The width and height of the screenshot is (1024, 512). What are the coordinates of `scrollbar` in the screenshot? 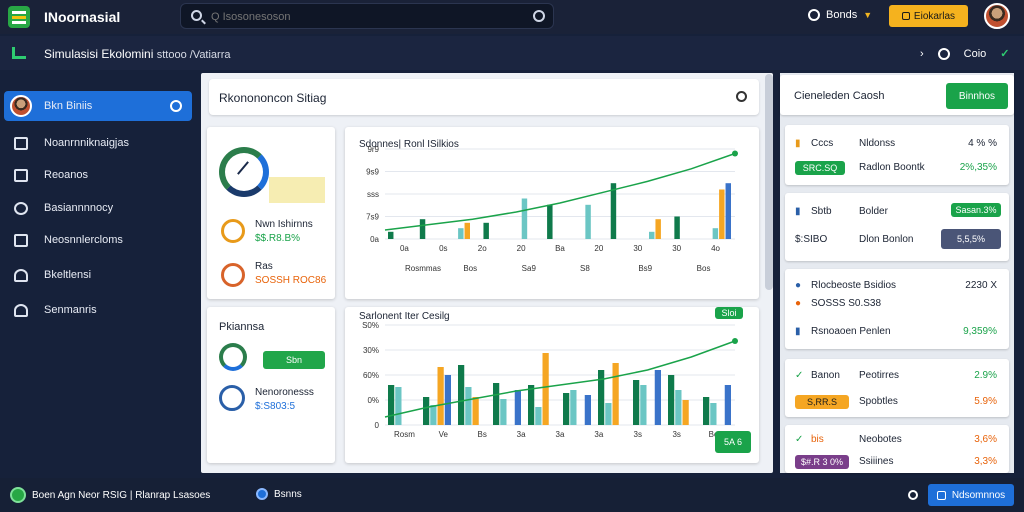 It's located at (769, 182).